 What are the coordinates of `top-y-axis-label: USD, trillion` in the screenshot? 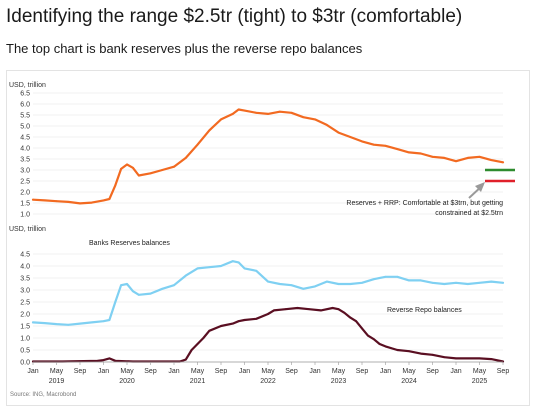 It's located at (27, 85).